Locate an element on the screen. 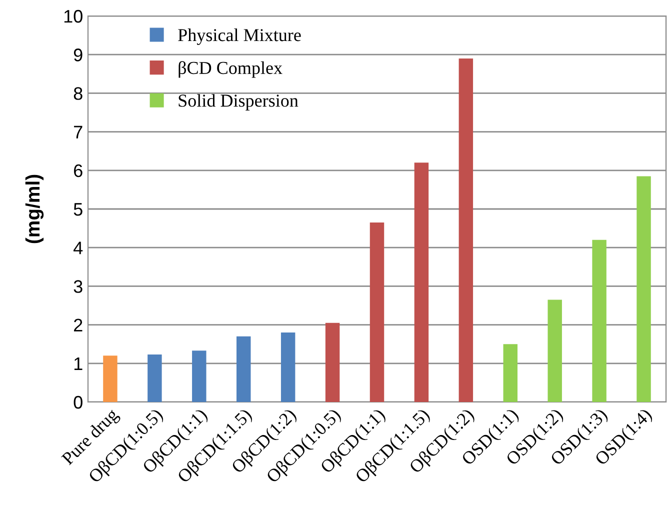 This screenshot has width=667, height=516. y-tick-label: 3 is located at coordinates (78, 286).